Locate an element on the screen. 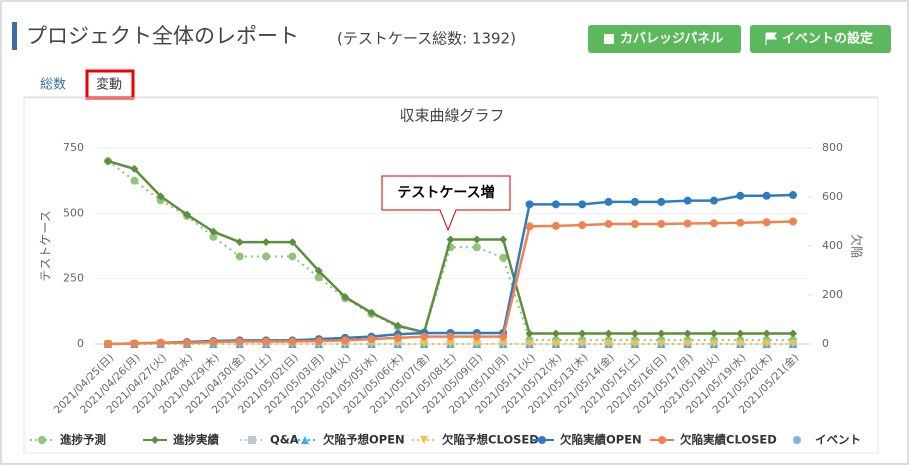  page-title: プロジェクト全体のレポート is located at coordinates (162, 36).